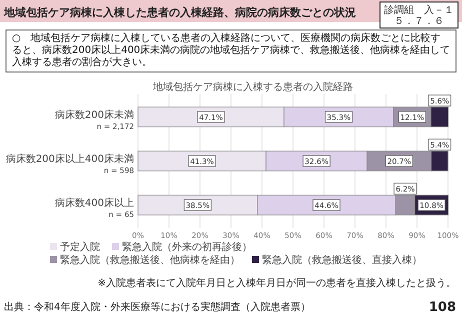 The height and width of the screenshot is (320, 462). What do you see at coordinates (419, 15) in the screenshot?
I see `text: 診調組 入－１５．７．６` at bounding box center [419, 15].